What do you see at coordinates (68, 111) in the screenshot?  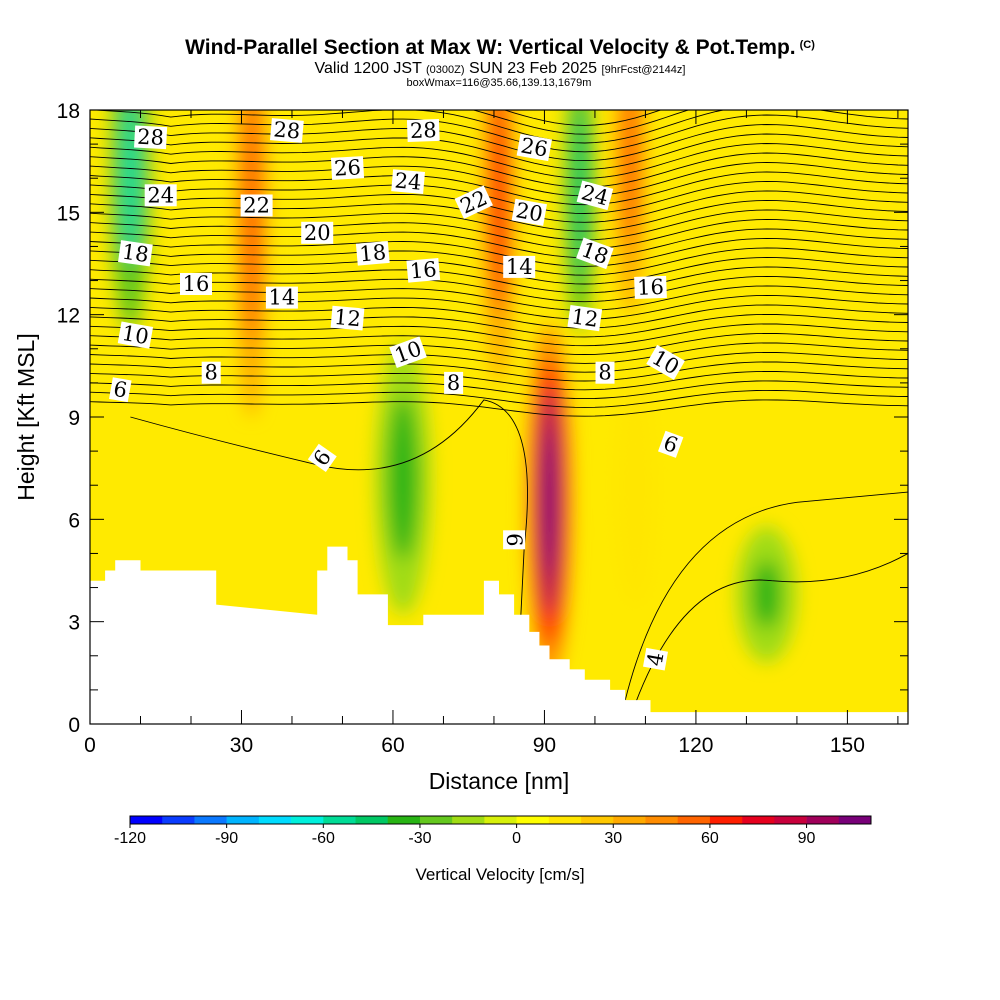 I see `y-tick-label: 18` at bounding box center [68, 111].